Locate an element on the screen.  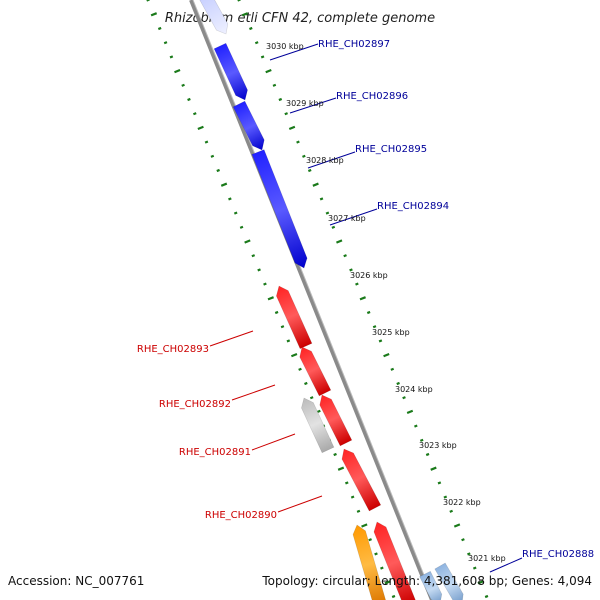
gene-rhe-ch02891-pseudo is located at coordinates (316, 424).